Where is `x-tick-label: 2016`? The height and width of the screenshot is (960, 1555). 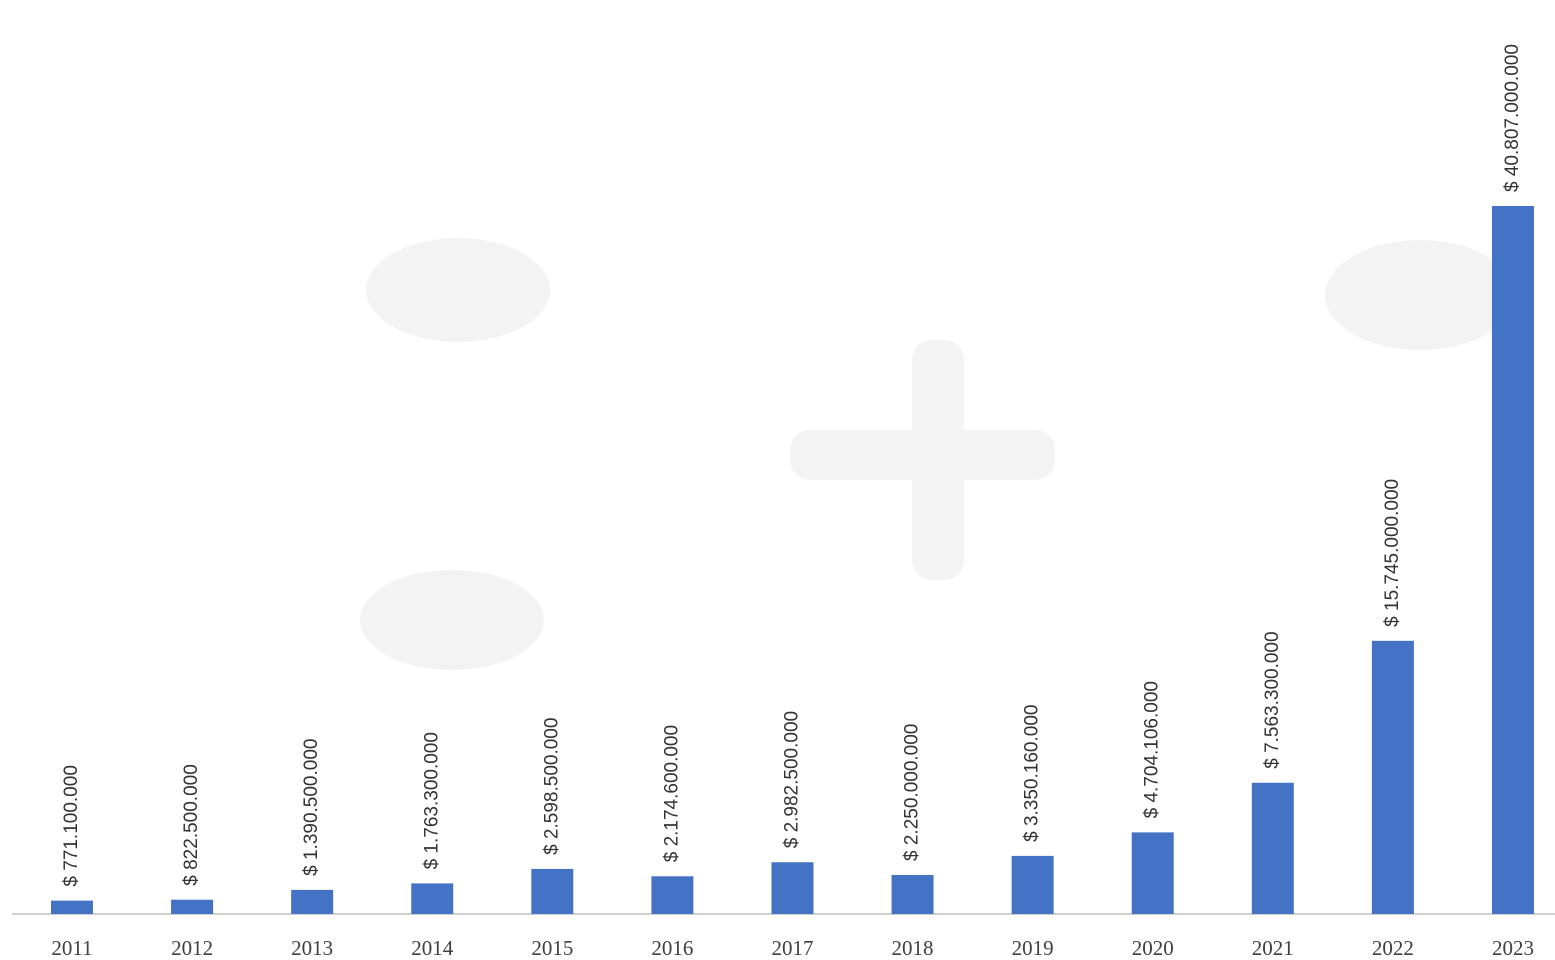 x-tick-label: 2016 is located at coordinates (672, 948).